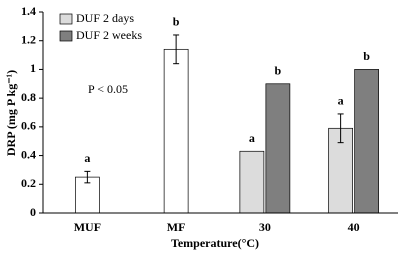  Describe the element at coordinates (28, 11) in the screenshot. I see `y-tick-label: 1.4` at that location.